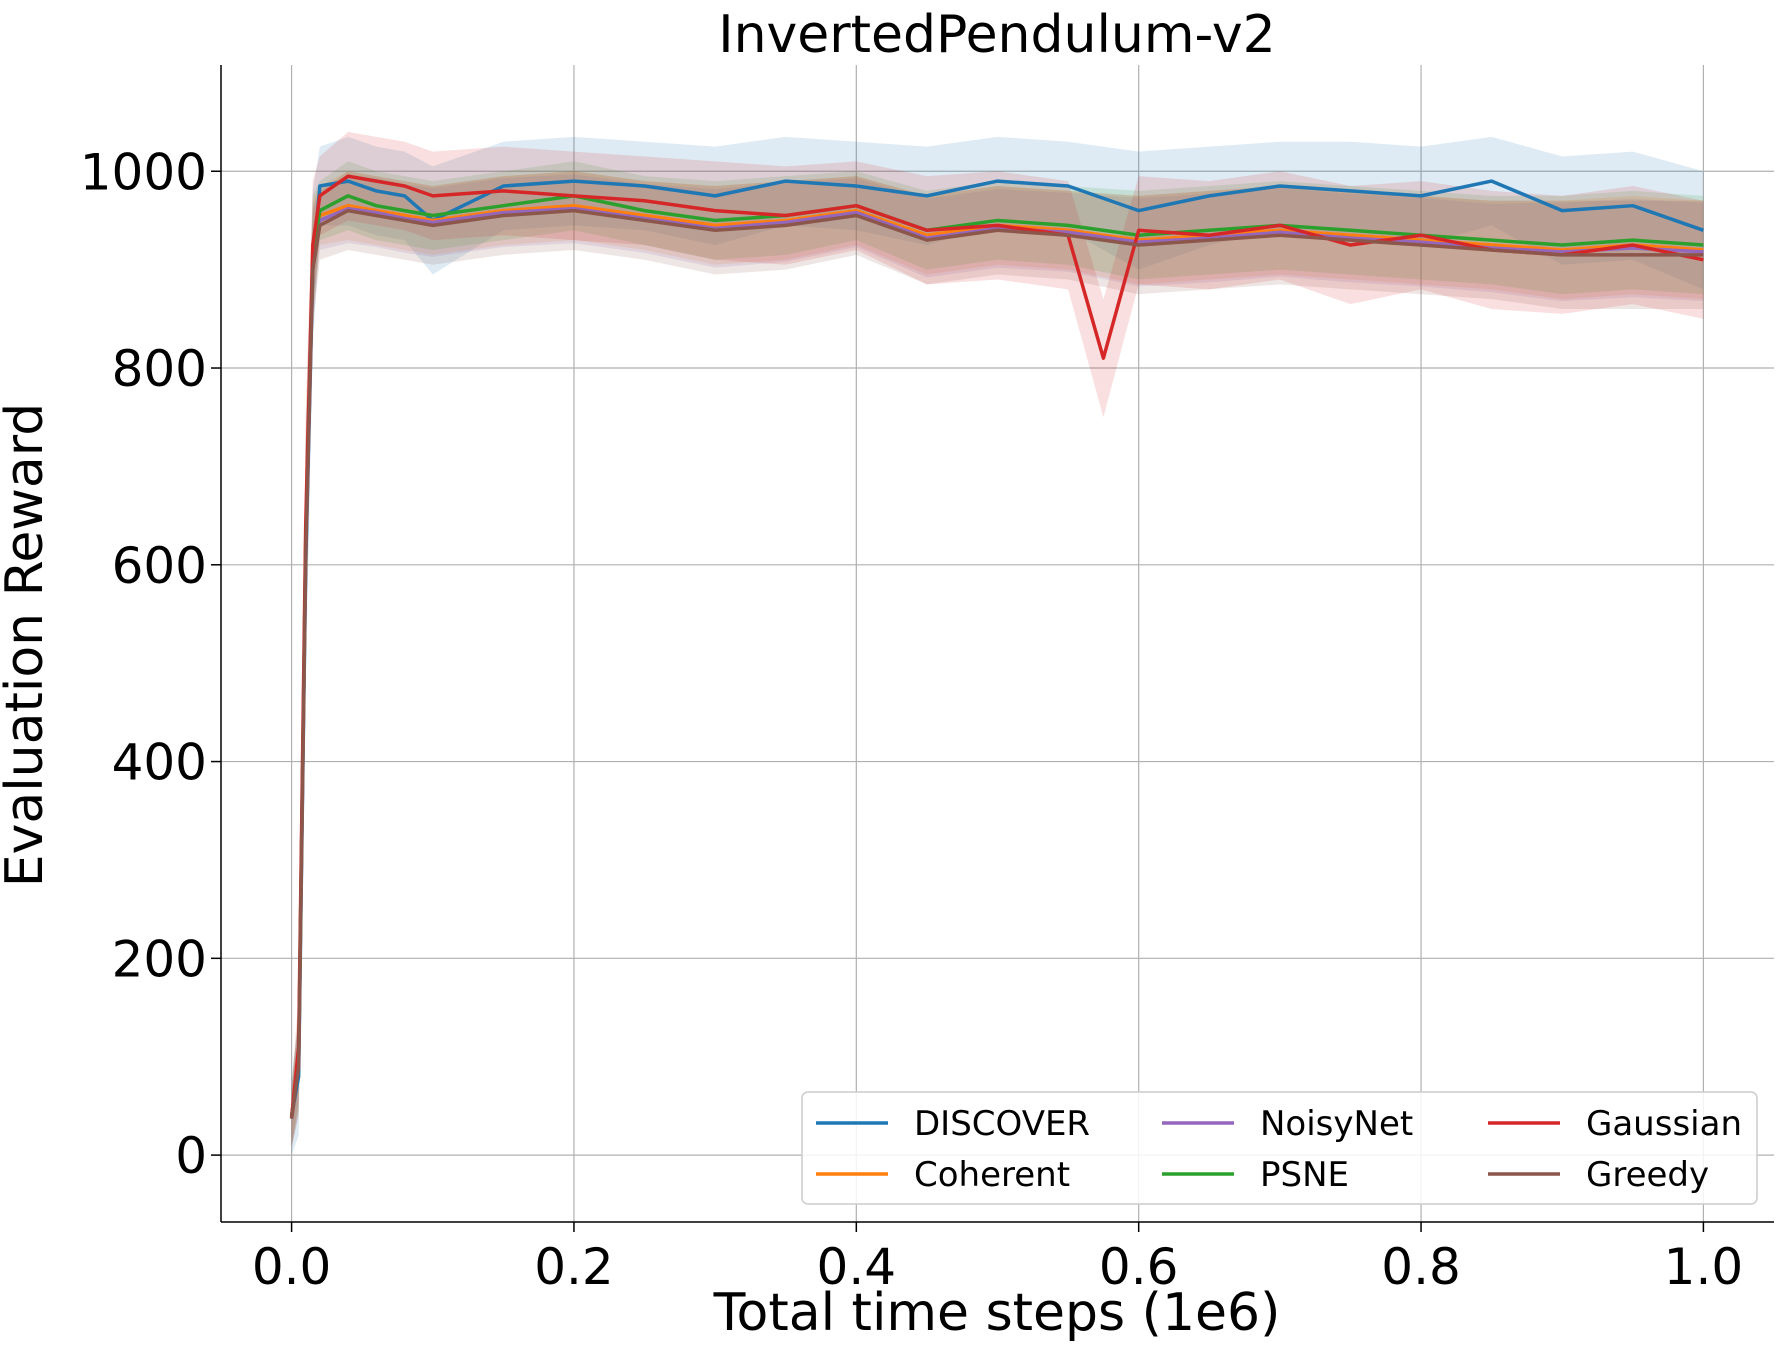 Image resolution: width=1780 pixels, height=1352 pixels. Describe the element at coordinates (27, 645) in the screenshot. I see `y-axis-title: Evaluation Reward` at that location.